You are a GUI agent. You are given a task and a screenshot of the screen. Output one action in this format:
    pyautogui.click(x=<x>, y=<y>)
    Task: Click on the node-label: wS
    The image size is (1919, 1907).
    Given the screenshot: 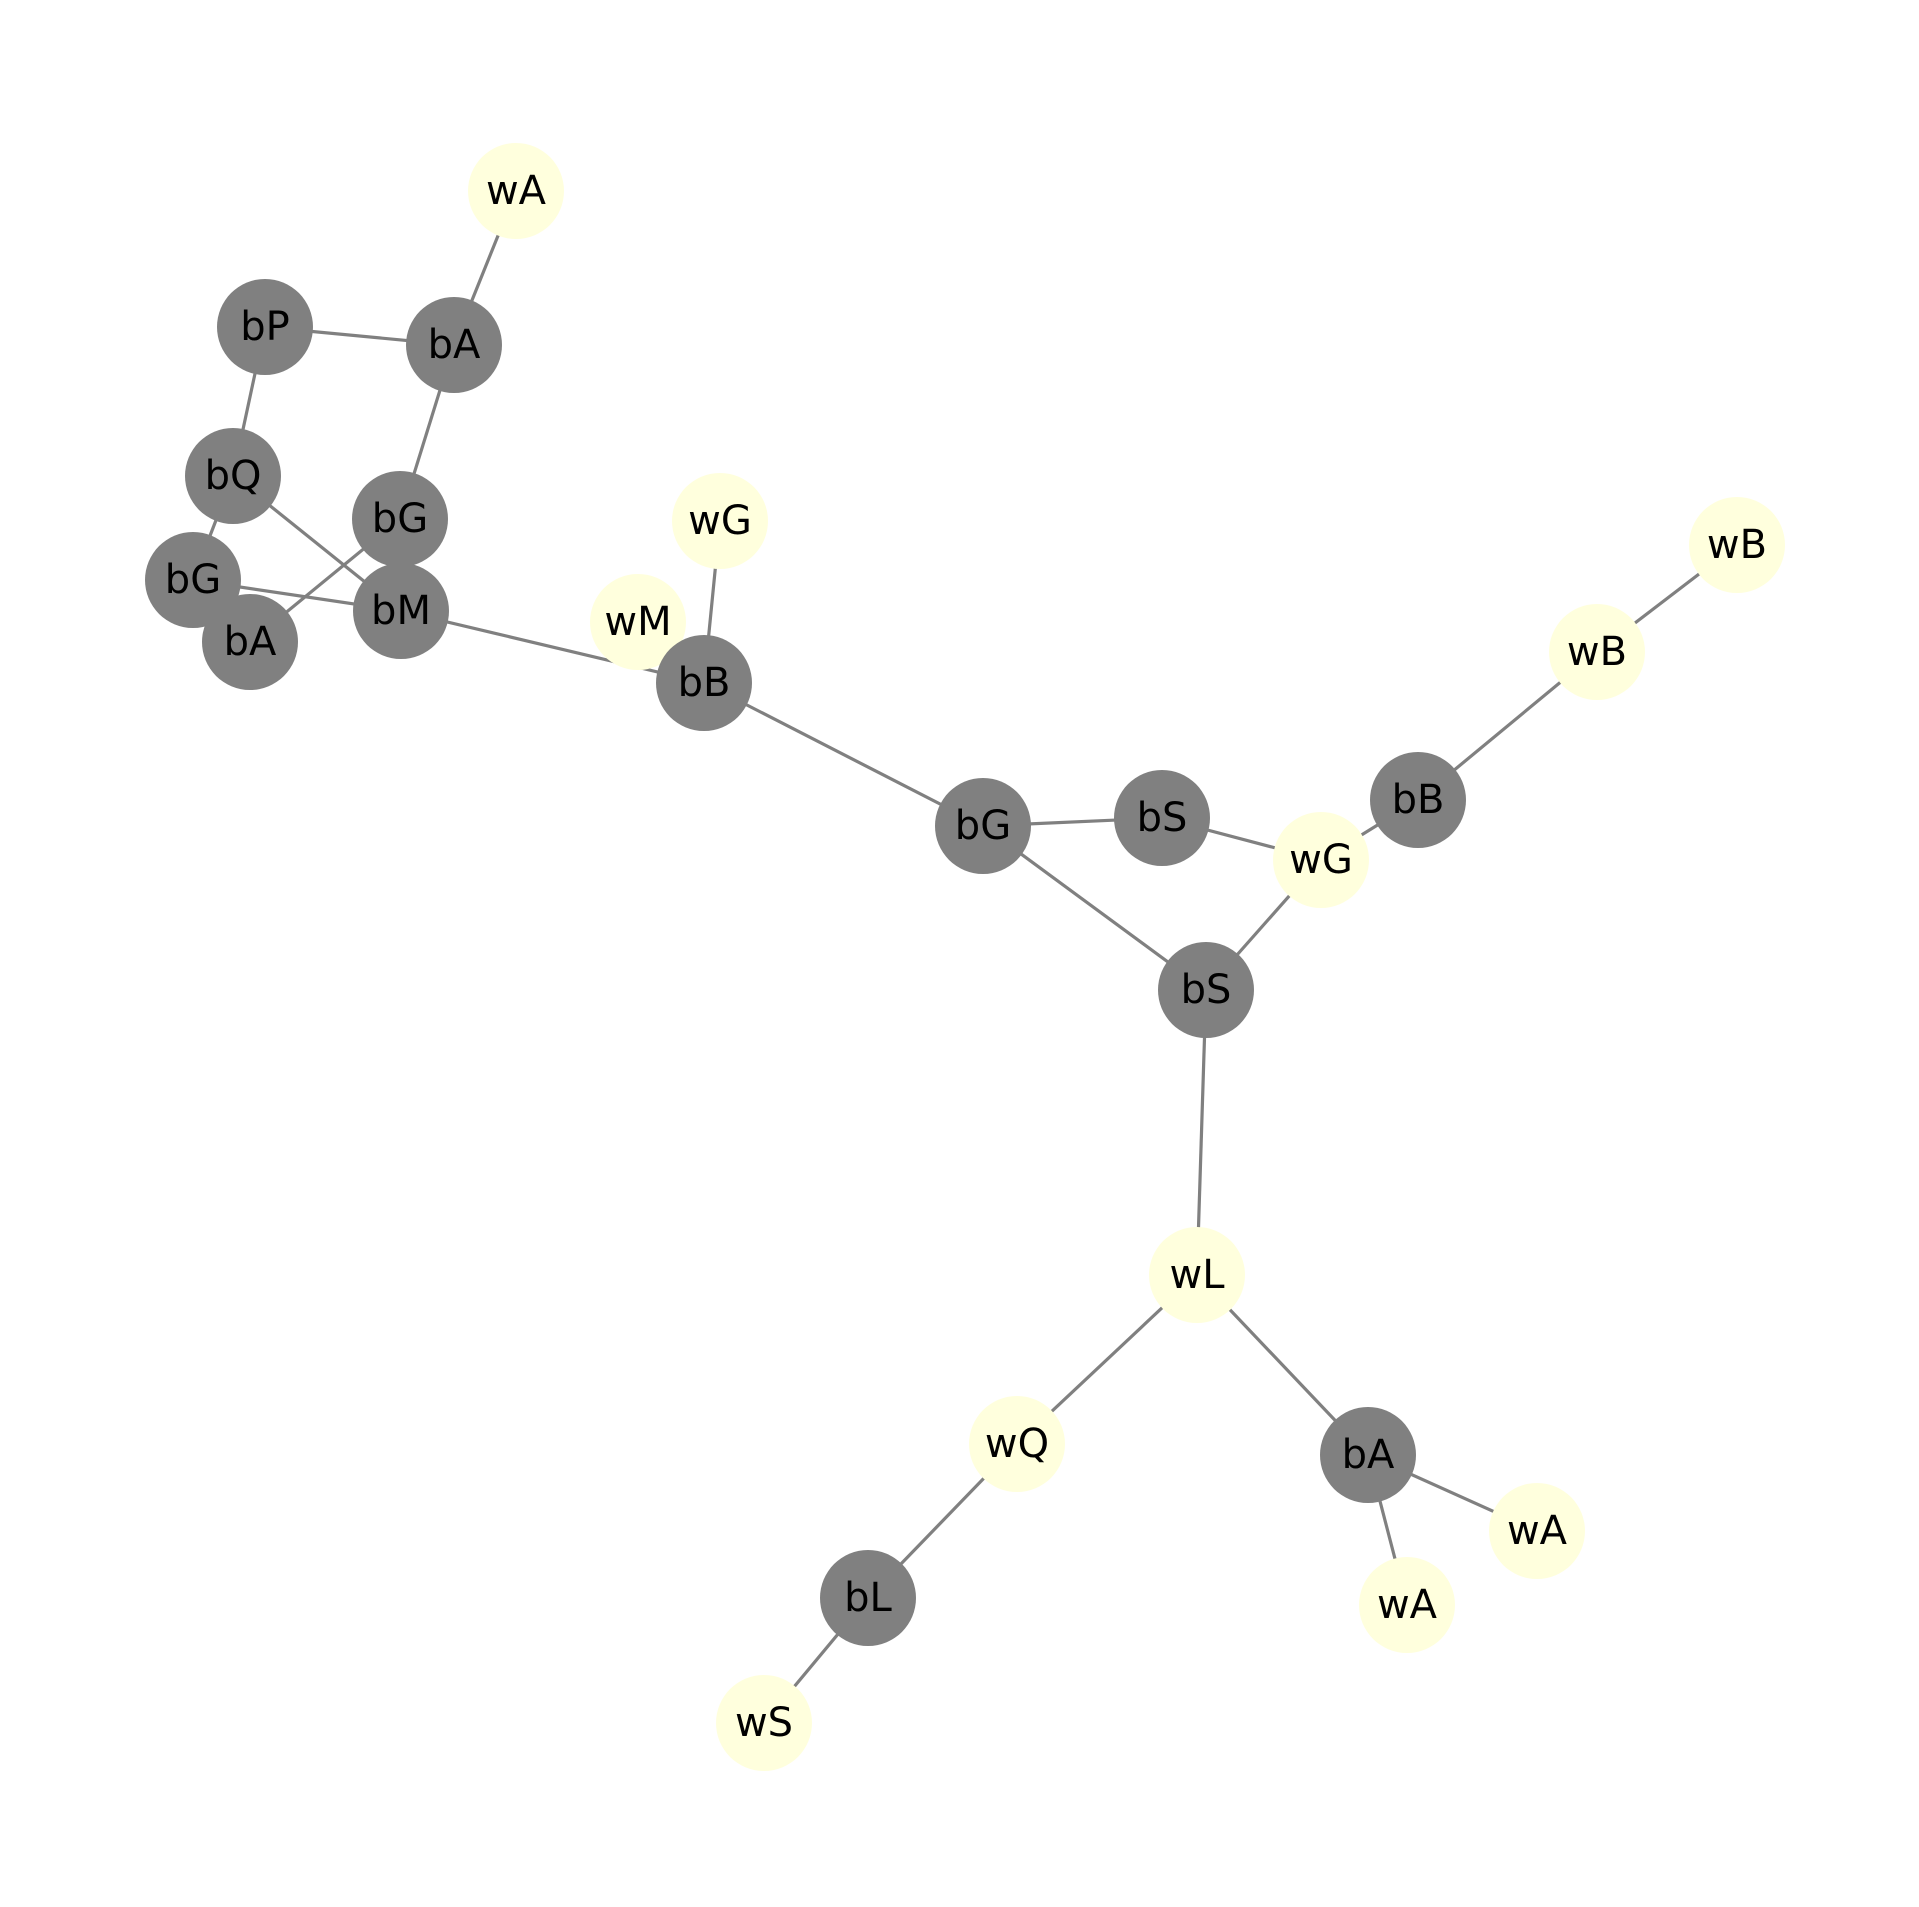 What is the action you would take?
    pyautogui.click(x=764, y=1723)
    